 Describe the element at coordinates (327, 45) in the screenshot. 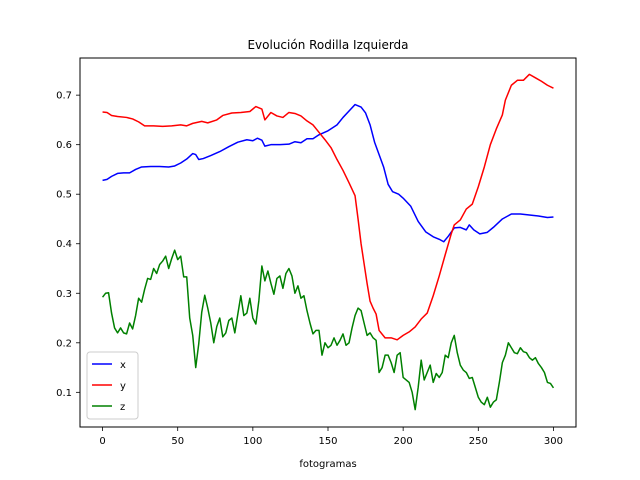

I see `chart-title: Evolución Rodilla Izquierda` at that location.